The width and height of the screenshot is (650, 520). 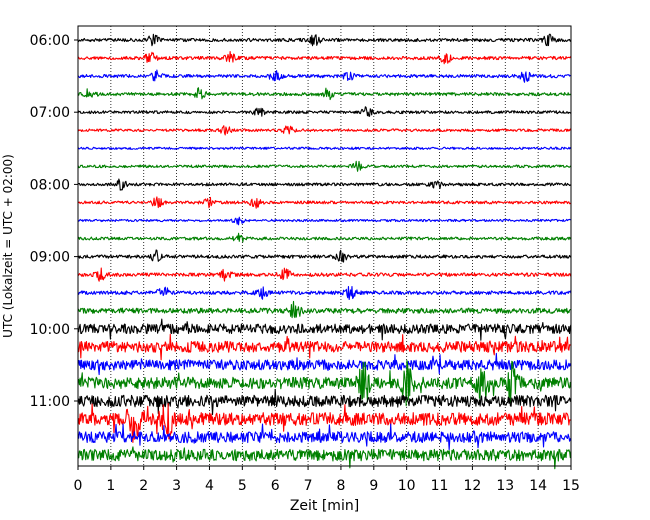 I want to click on x-tick-label-2: 2, so click(x=143, y=486).